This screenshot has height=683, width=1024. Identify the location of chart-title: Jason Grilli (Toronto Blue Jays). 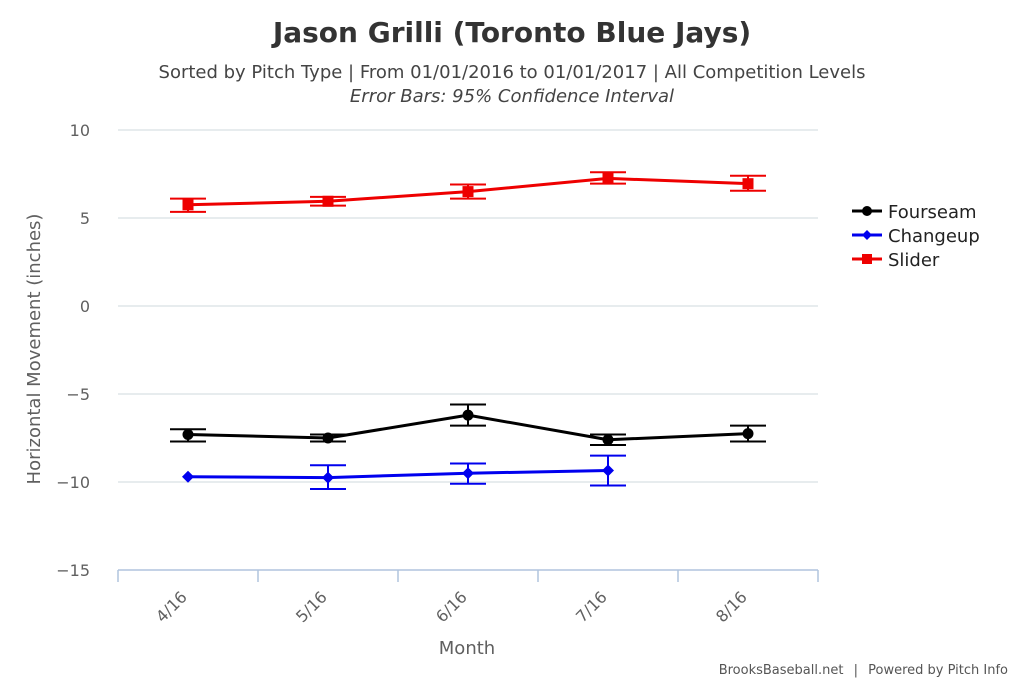
(511, 32).